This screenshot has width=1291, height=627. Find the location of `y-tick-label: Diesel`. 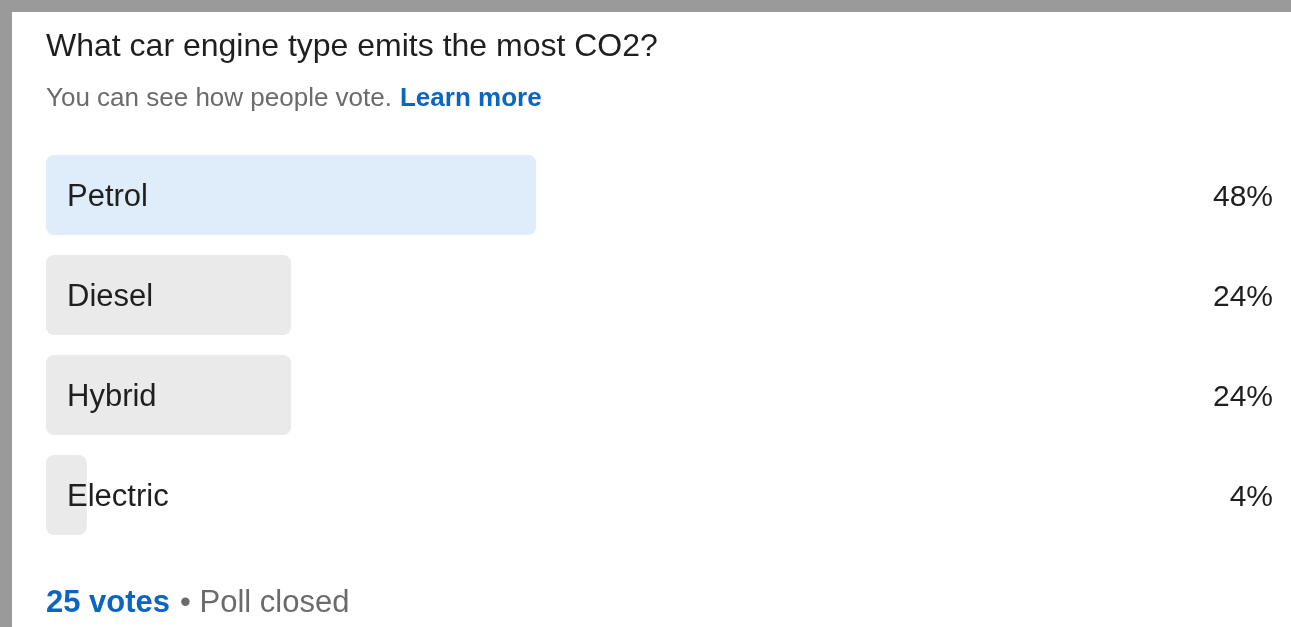

y-tick-label: Diesel is located at coordinates (110, 295).